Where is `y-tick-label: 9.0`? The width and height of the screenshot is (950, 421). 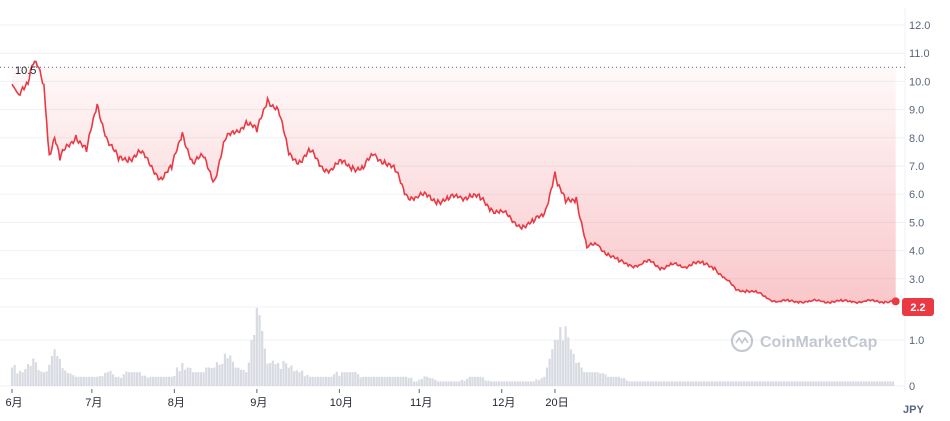 y-tick-label: 9.0 is located at coordinates (916, 111).